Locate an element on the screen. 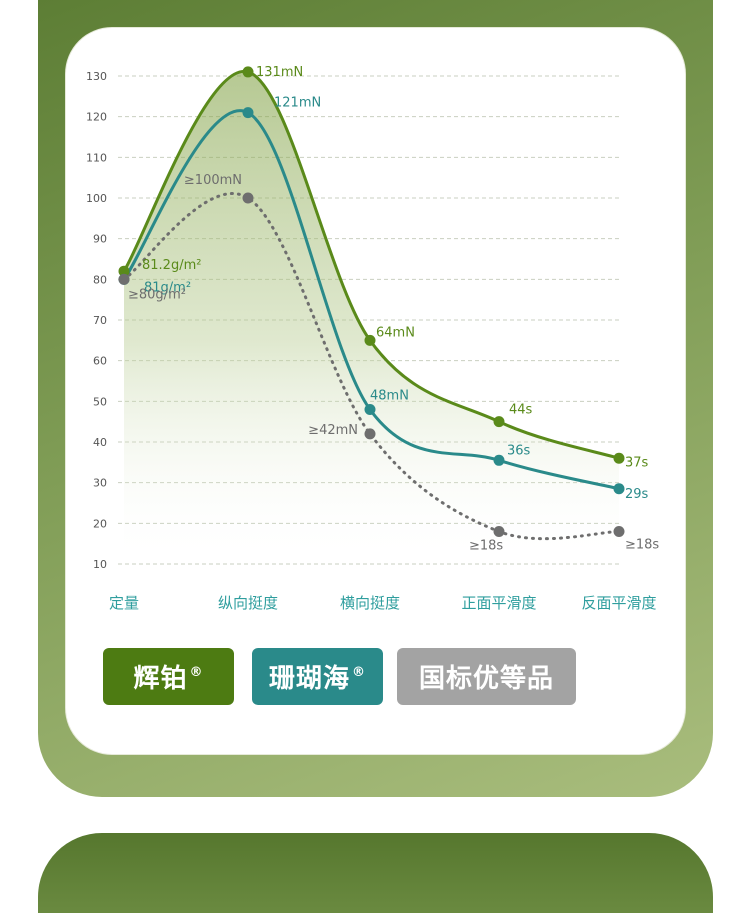  y-tick-label: 10 is located at coordinates (100, 564).